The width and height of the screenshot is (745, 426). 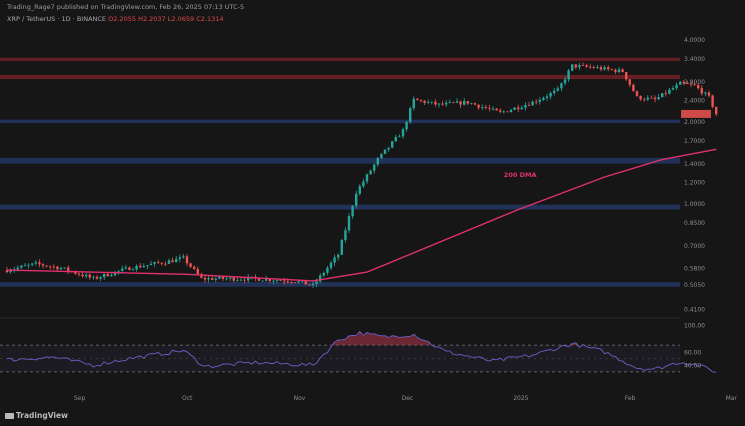 I want to click on rsi-tick-label: 100.00, so click(x=694, y=326).